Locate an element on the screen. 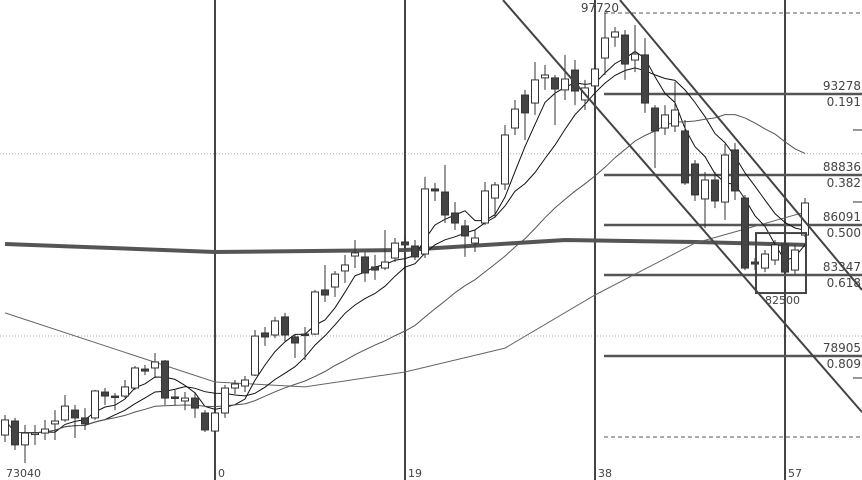  fib-ratio-label: 0.191 is located at coordinates (844, 102).